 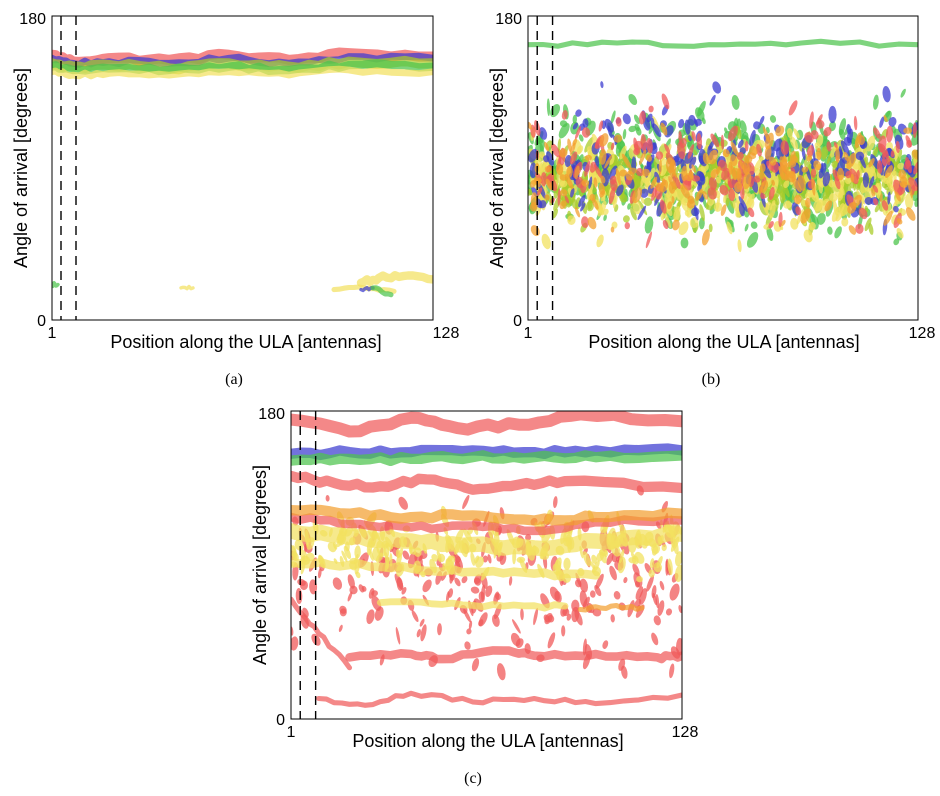 What do you see at coordinates (308, 565) in the screenshot?
I see `panel-c-dashed-lines` at bounding box center [308, 565].